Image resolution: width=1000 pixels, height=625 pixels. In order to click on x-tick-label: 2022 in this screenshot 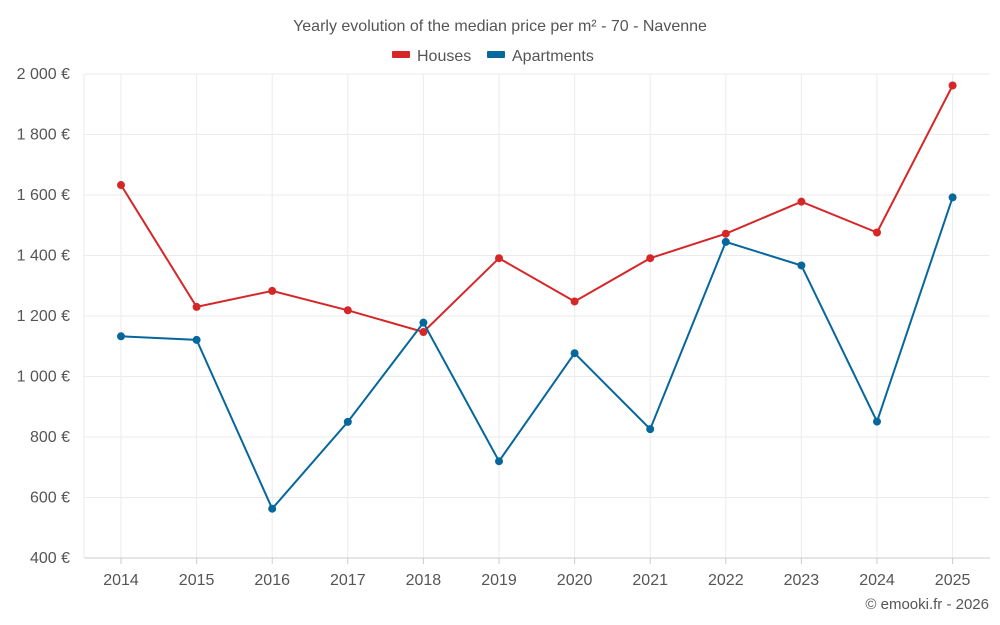, I will do `click(726, 580)`.